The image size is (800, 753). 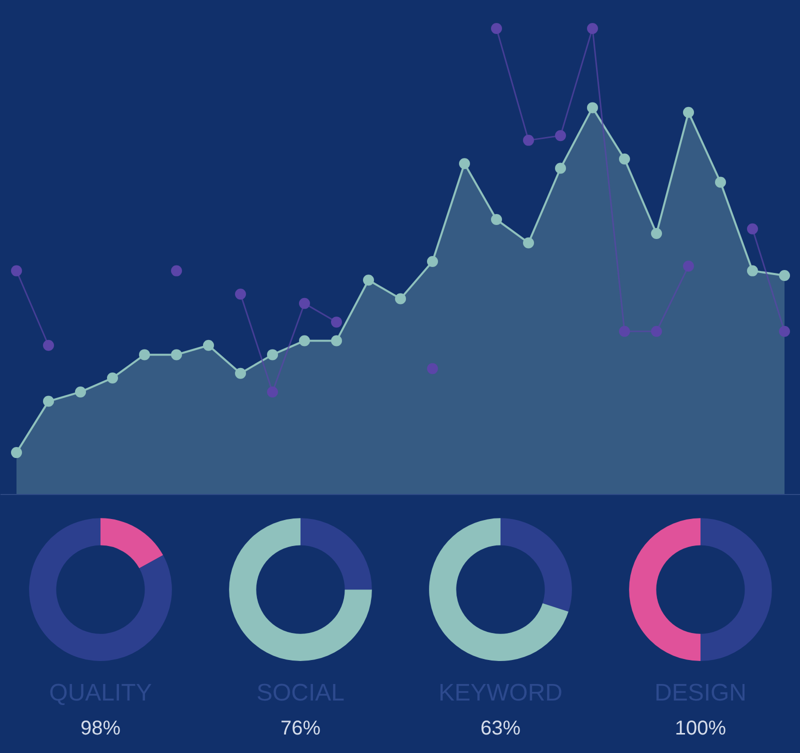 What do you see at coordinates (700, 729) in the screenshot?
I see `text: 100%` at bounding box center [700, 729].